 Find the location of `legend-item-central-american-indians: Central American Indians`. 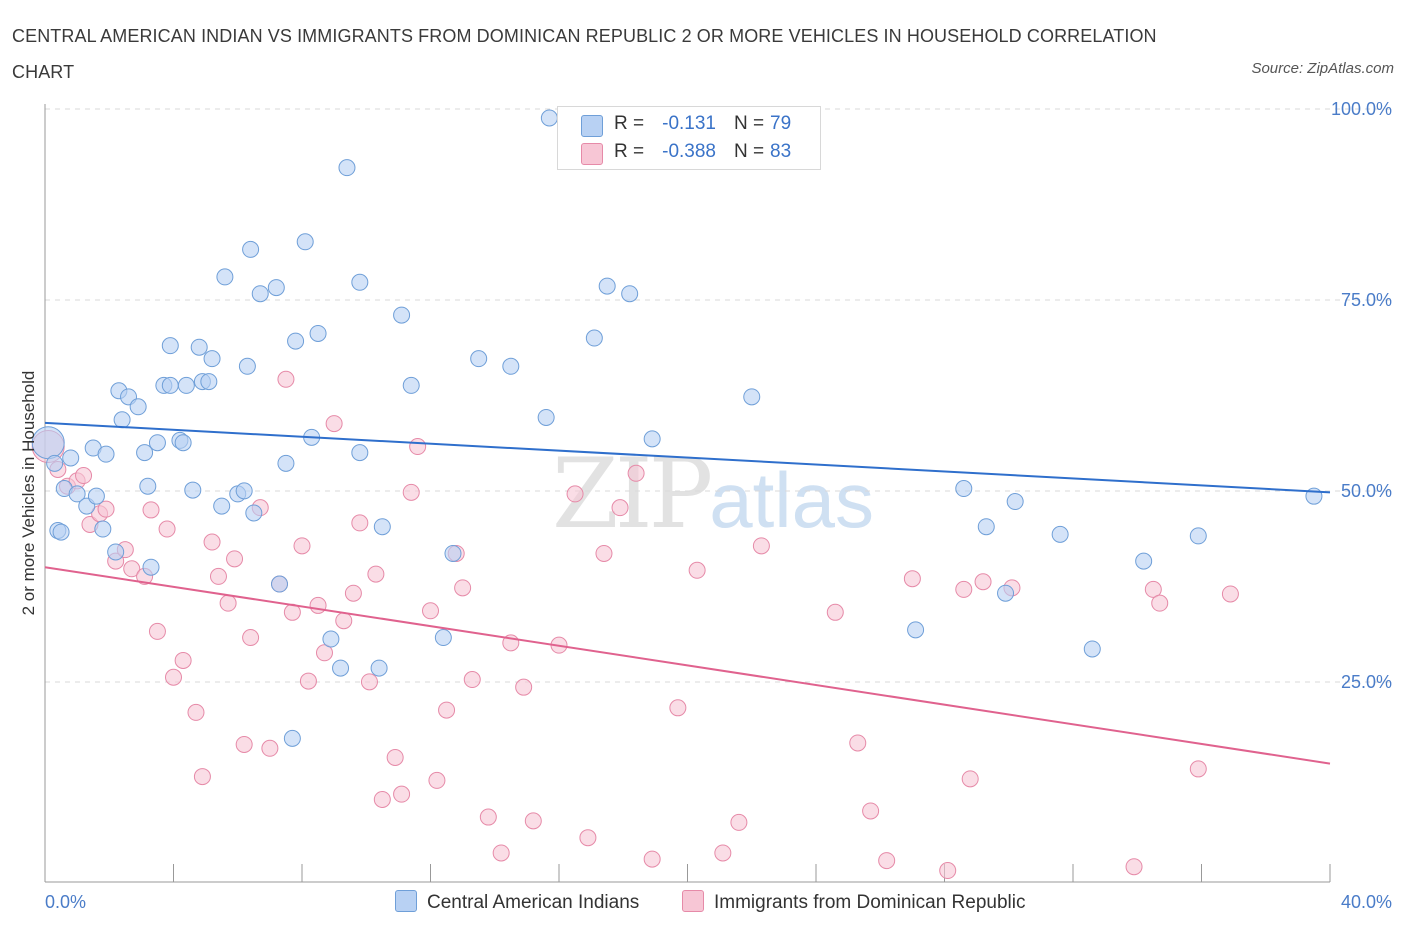

legend-item-central-american-indians: Central American Indians is located at coordinates (517, 902).